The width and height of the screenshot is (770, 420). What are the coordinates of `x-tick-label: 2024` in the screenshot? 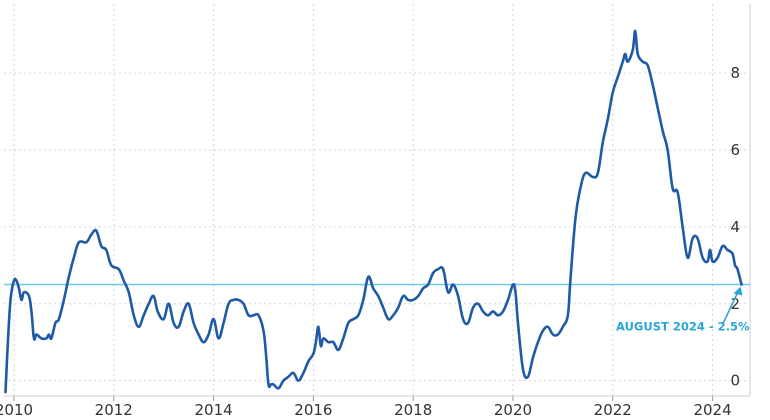 It's located at (712, 410).